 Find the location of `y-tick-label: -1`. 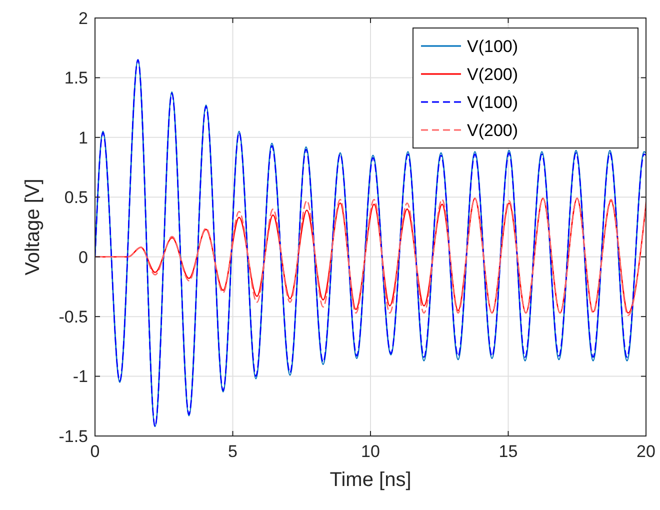

y-tick-label: -1 is located at coordinates (80, 376).